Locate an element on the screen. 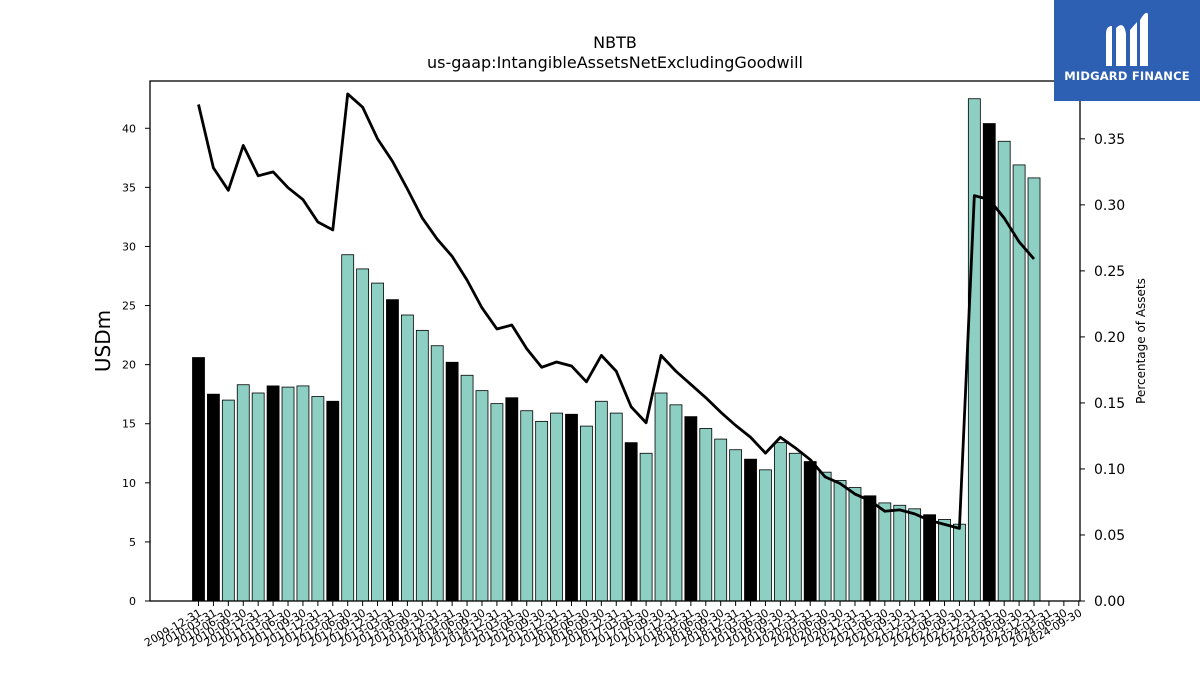  y2-tick-label-2: 0.10 is located at coordinates (1109, 470).